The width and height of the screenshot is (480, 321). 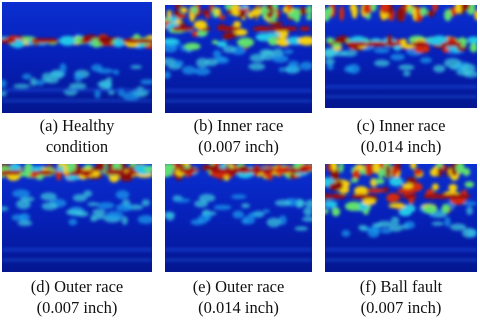 I want to click on caption-line: (b) Inner race, so click(x=239, y=125).